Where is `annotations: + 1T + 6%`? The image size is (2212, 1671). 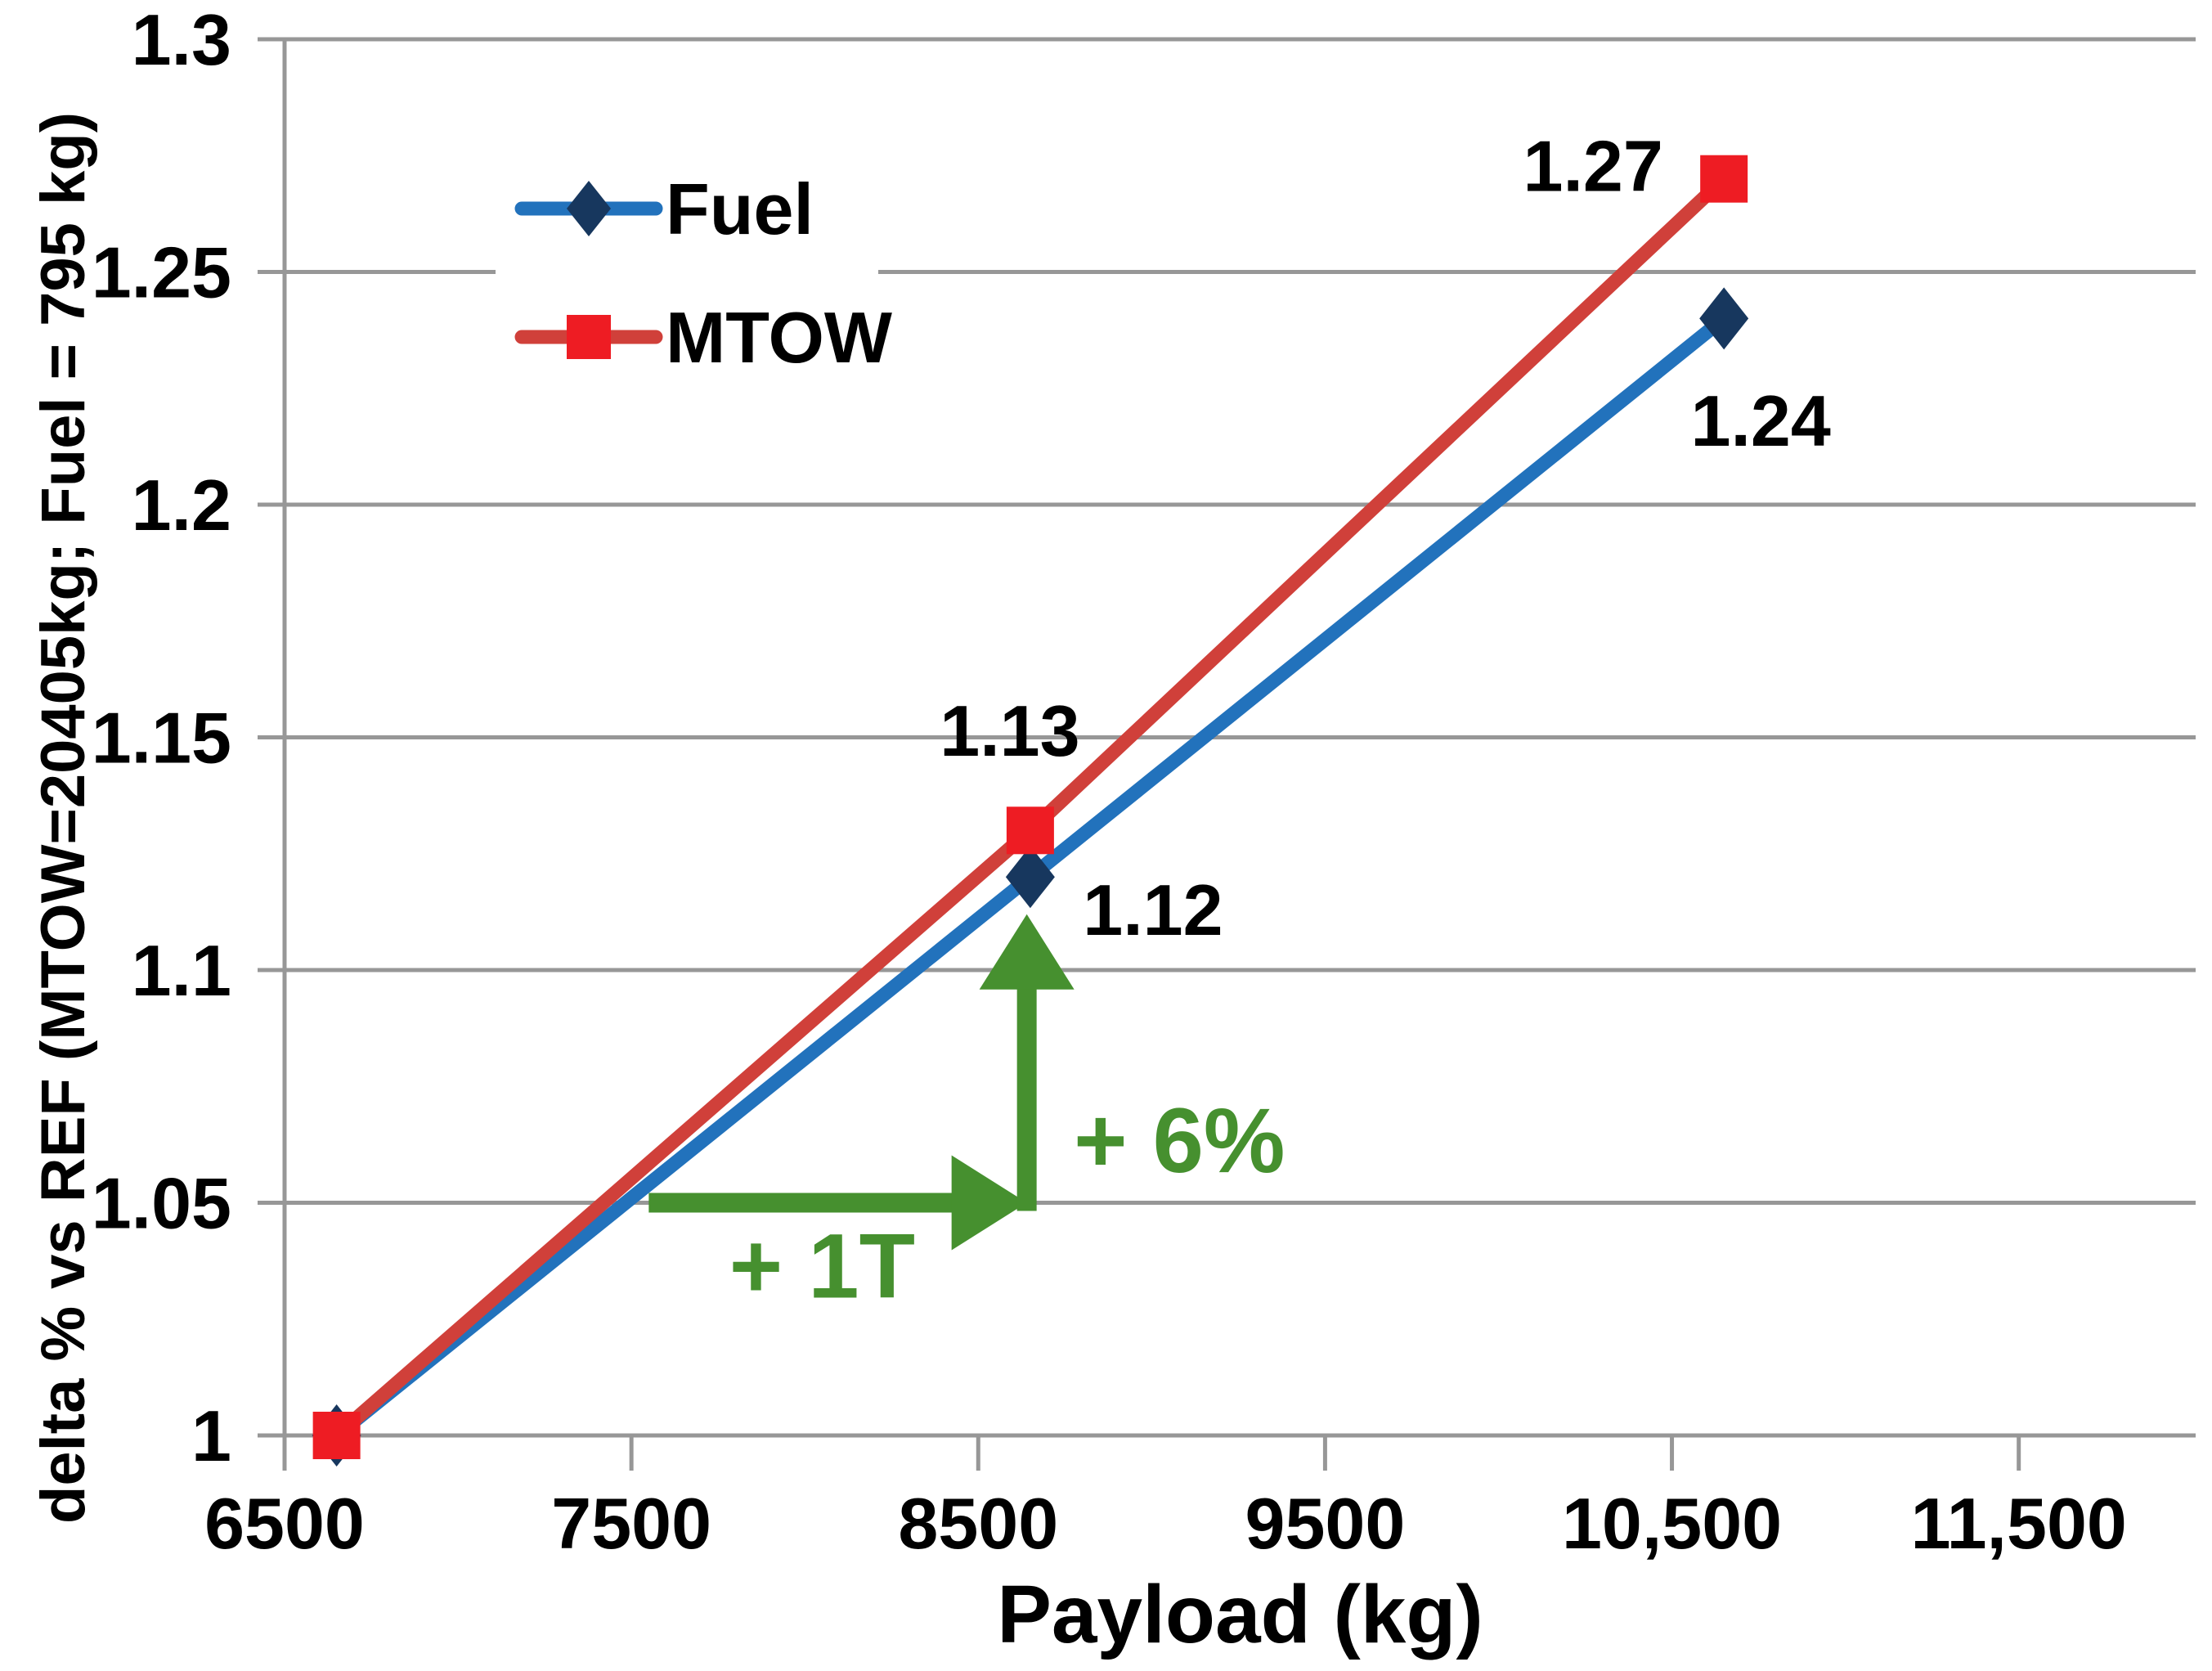 annotations: + 1T + 6% is located at coordinates (966, 1116).